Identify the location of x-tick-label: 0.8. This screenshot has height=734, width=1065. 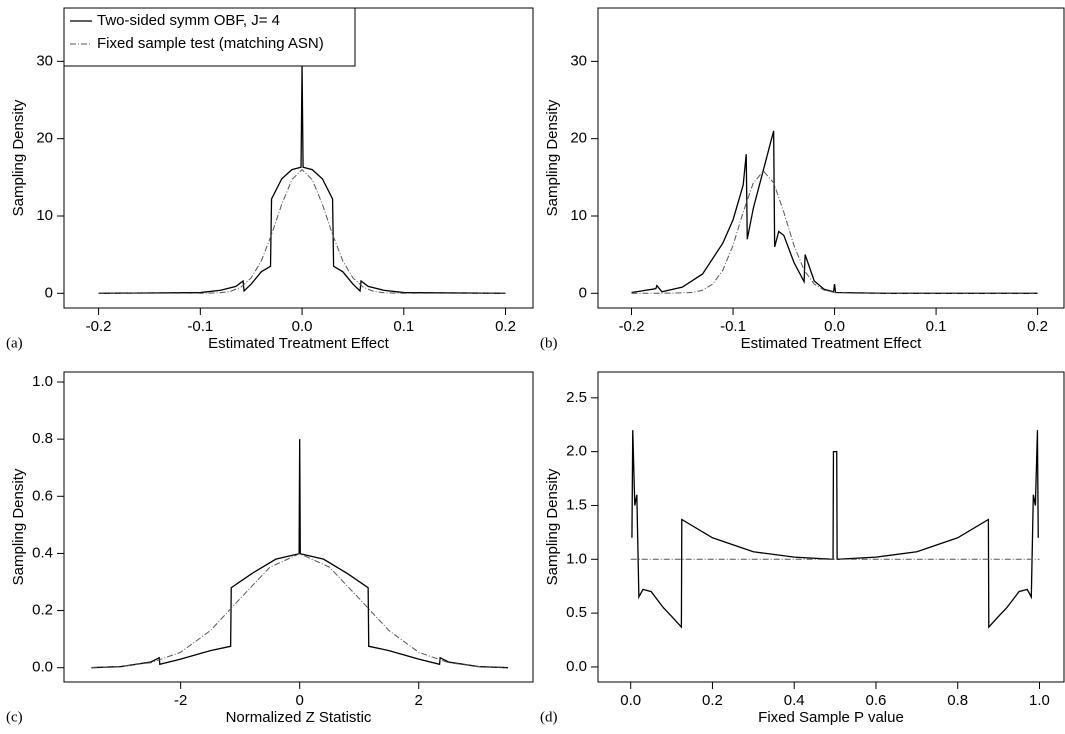
(957, 700).